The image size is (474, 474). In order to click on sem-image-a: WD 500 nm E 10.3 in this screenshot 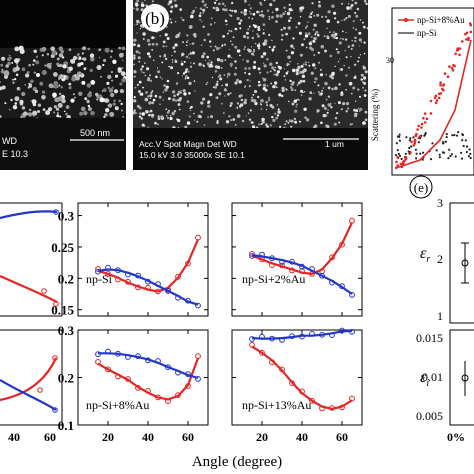, I will do `click(63, 85)`.